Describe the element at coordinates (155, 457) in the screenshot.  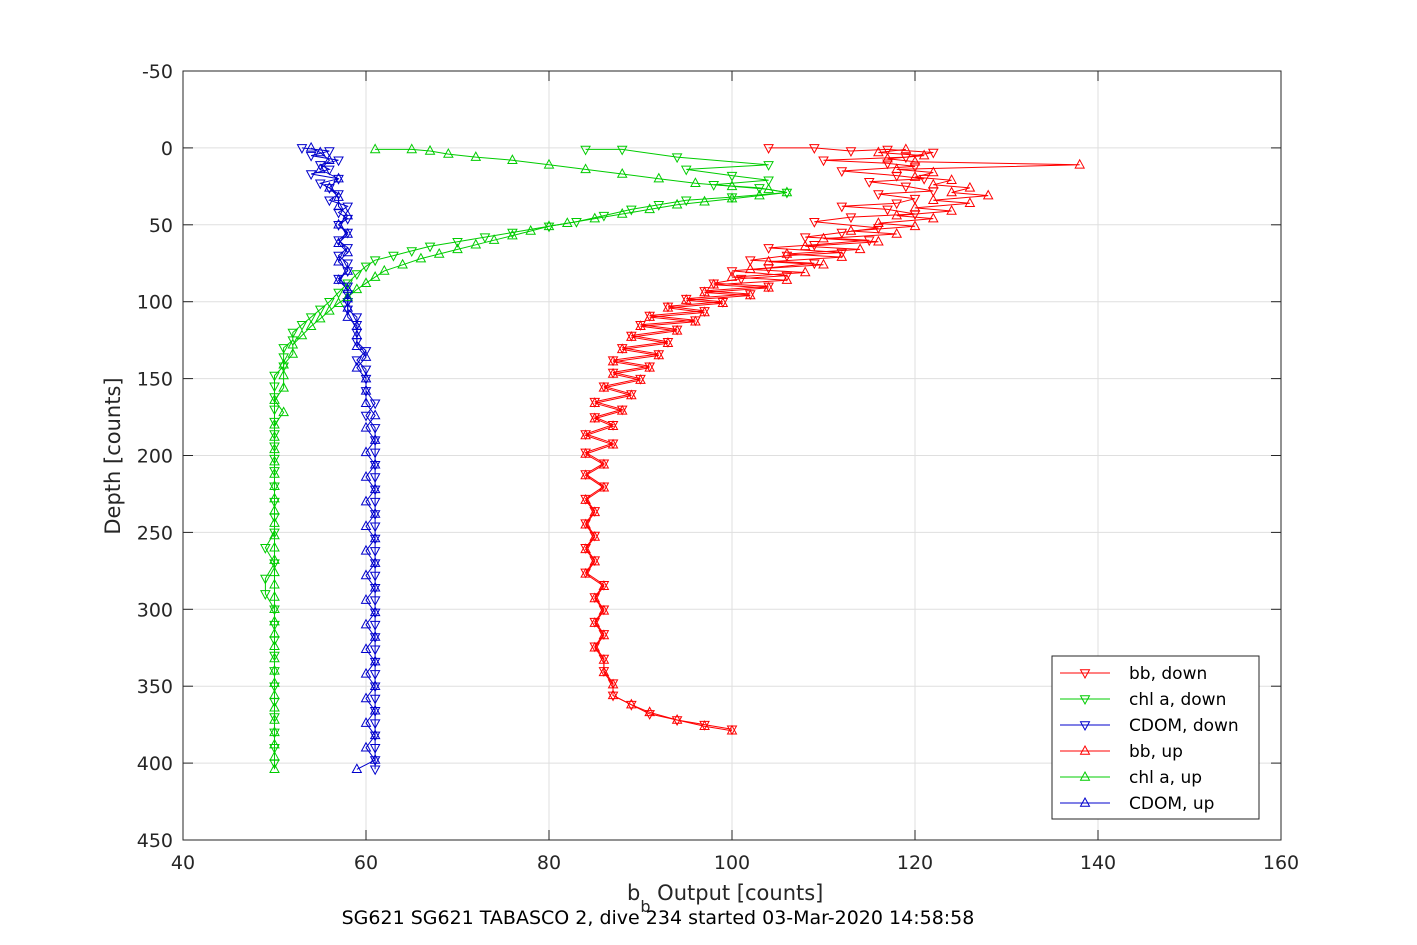
I see `y-tick-label: 200` at that location.